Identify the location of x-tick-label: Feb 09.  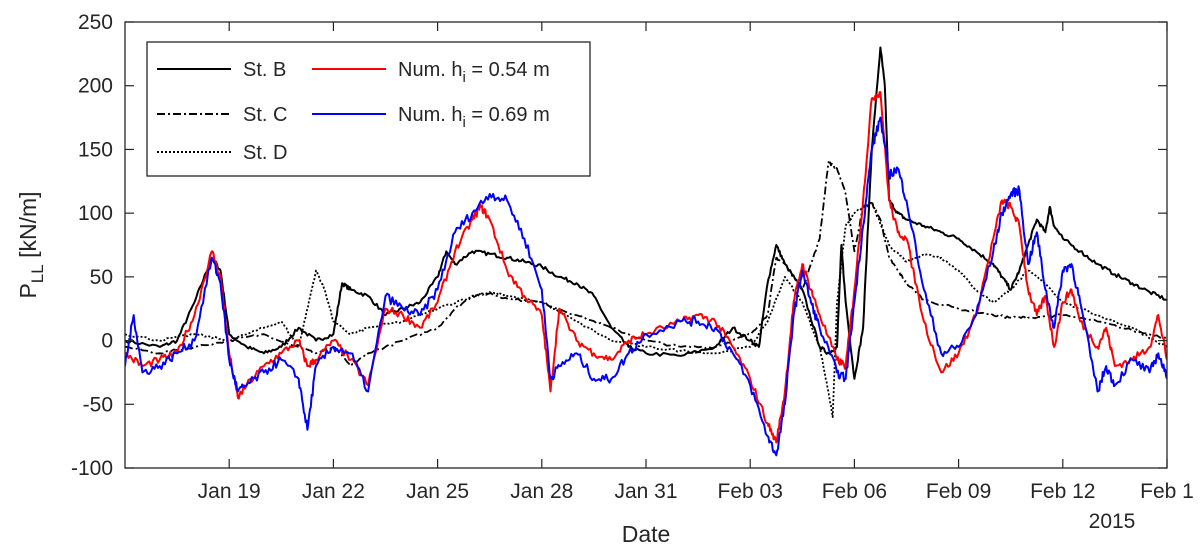
(958, 491).